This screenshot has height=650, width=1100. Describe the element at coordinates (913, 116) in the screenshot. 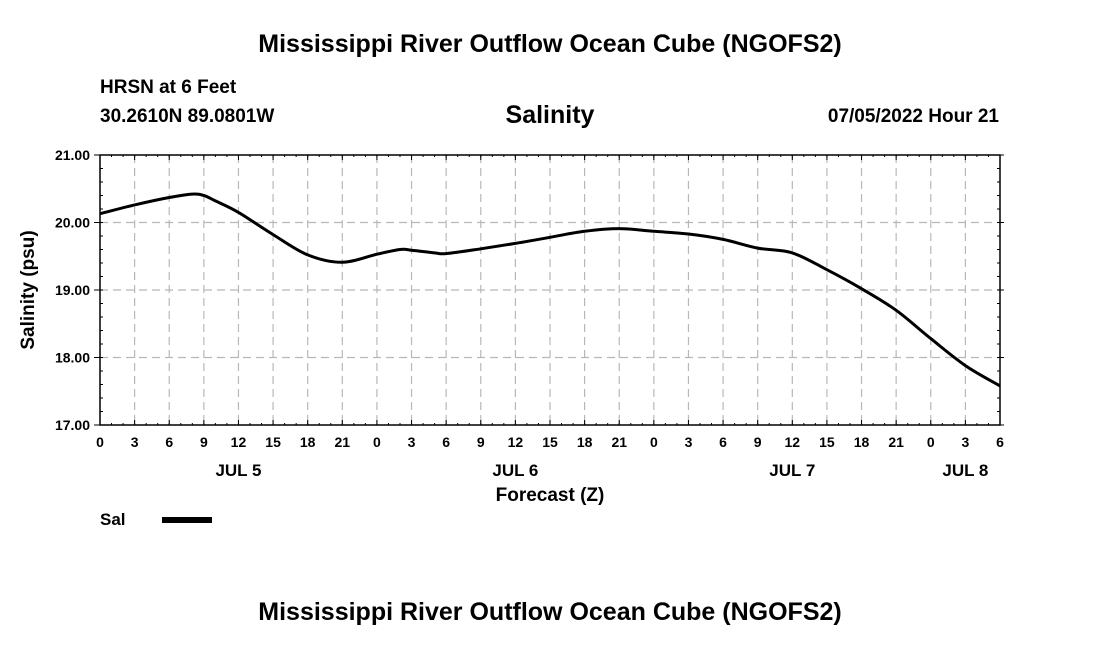

I see `forecast-datetime: 07/05/2022 Hour 21` at that location.